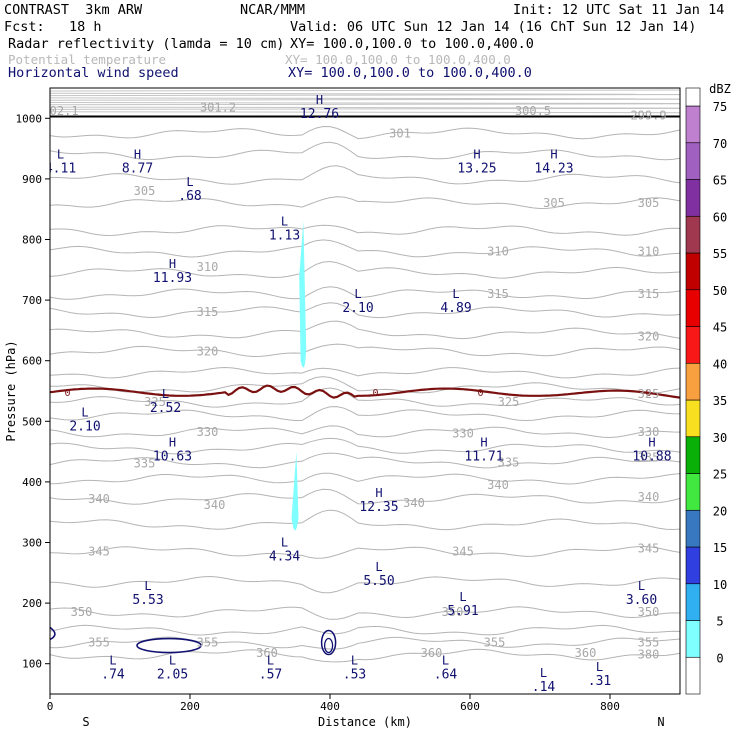  What do you see at coordinates (29, 118) in the screenshot?
I see `y-tick-label: 1000` at bounding box center [29, 118].